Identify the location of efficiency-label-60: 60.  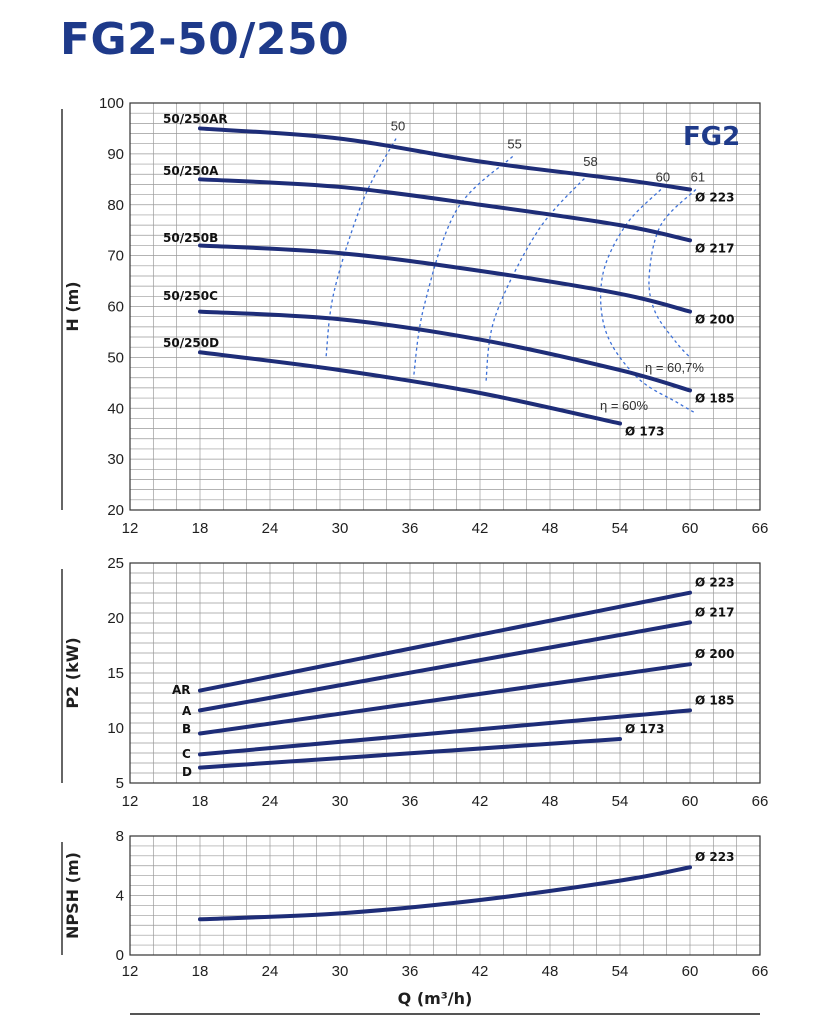
(663, 176).